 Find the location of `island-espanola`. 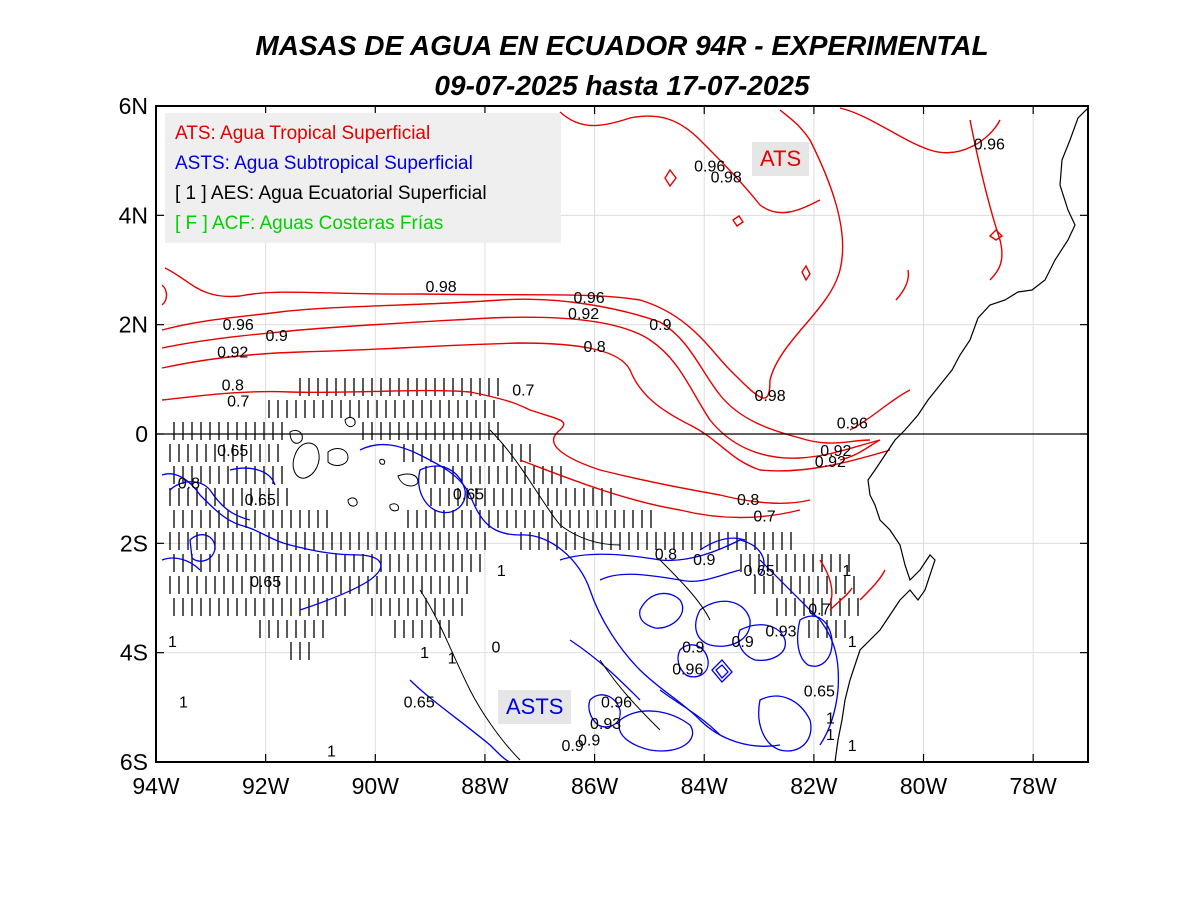

island-espanola is located at coordinates (394, 507).